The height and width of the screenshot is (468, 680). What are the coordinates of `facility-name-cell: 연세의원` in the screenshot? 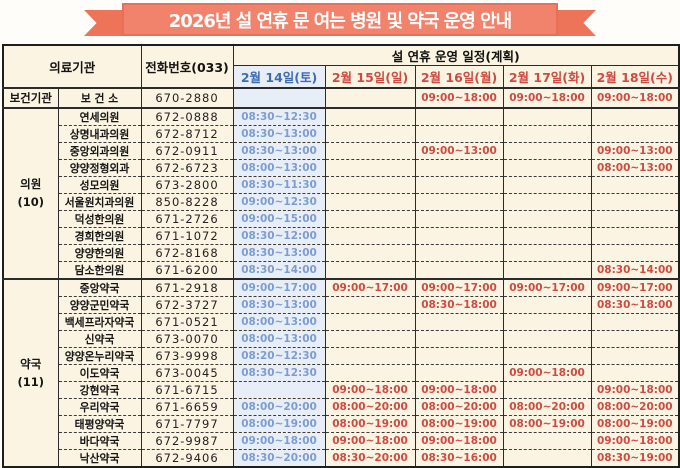 It's located at (99, 116).